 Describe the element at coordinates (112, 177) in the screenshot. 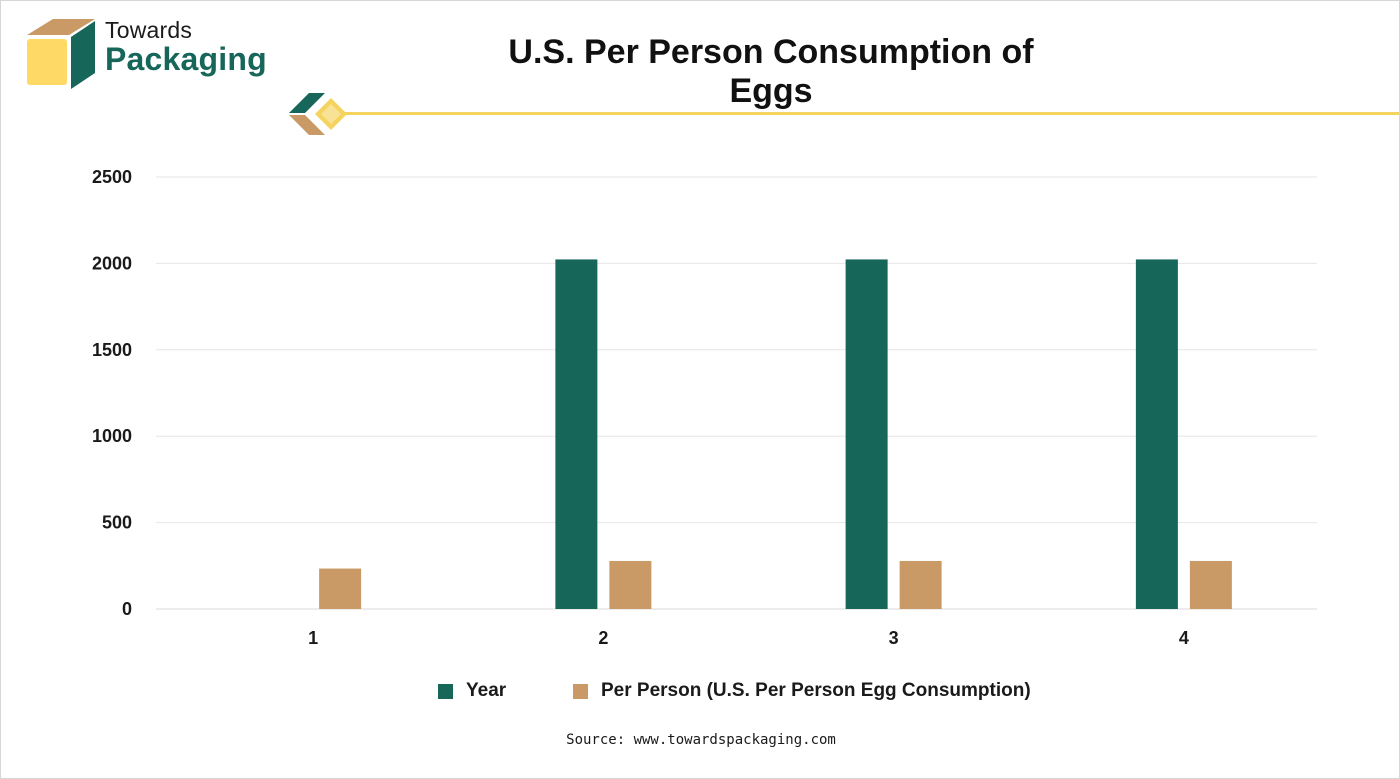

I see `y-tick-label: 2500` at that location.